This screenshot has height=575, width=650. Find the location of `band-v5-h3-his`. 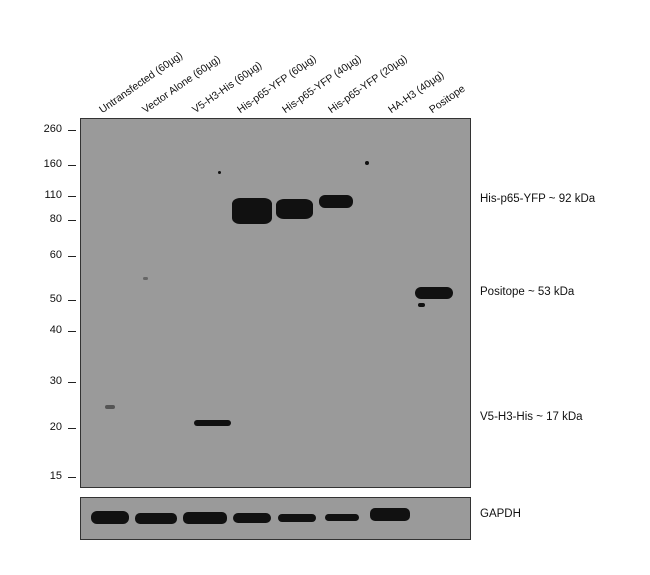

band-v5-h3-his is located at coordinates (212, 423).